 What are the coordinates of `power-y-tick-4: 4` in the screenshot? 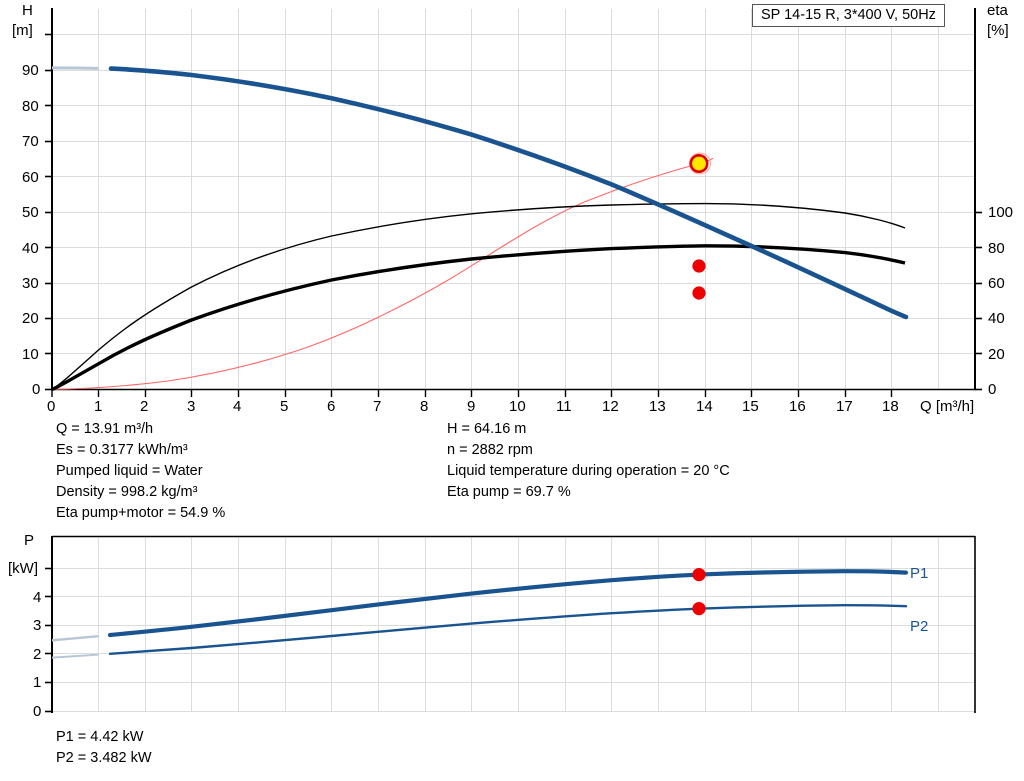 It's located at (37, 597).